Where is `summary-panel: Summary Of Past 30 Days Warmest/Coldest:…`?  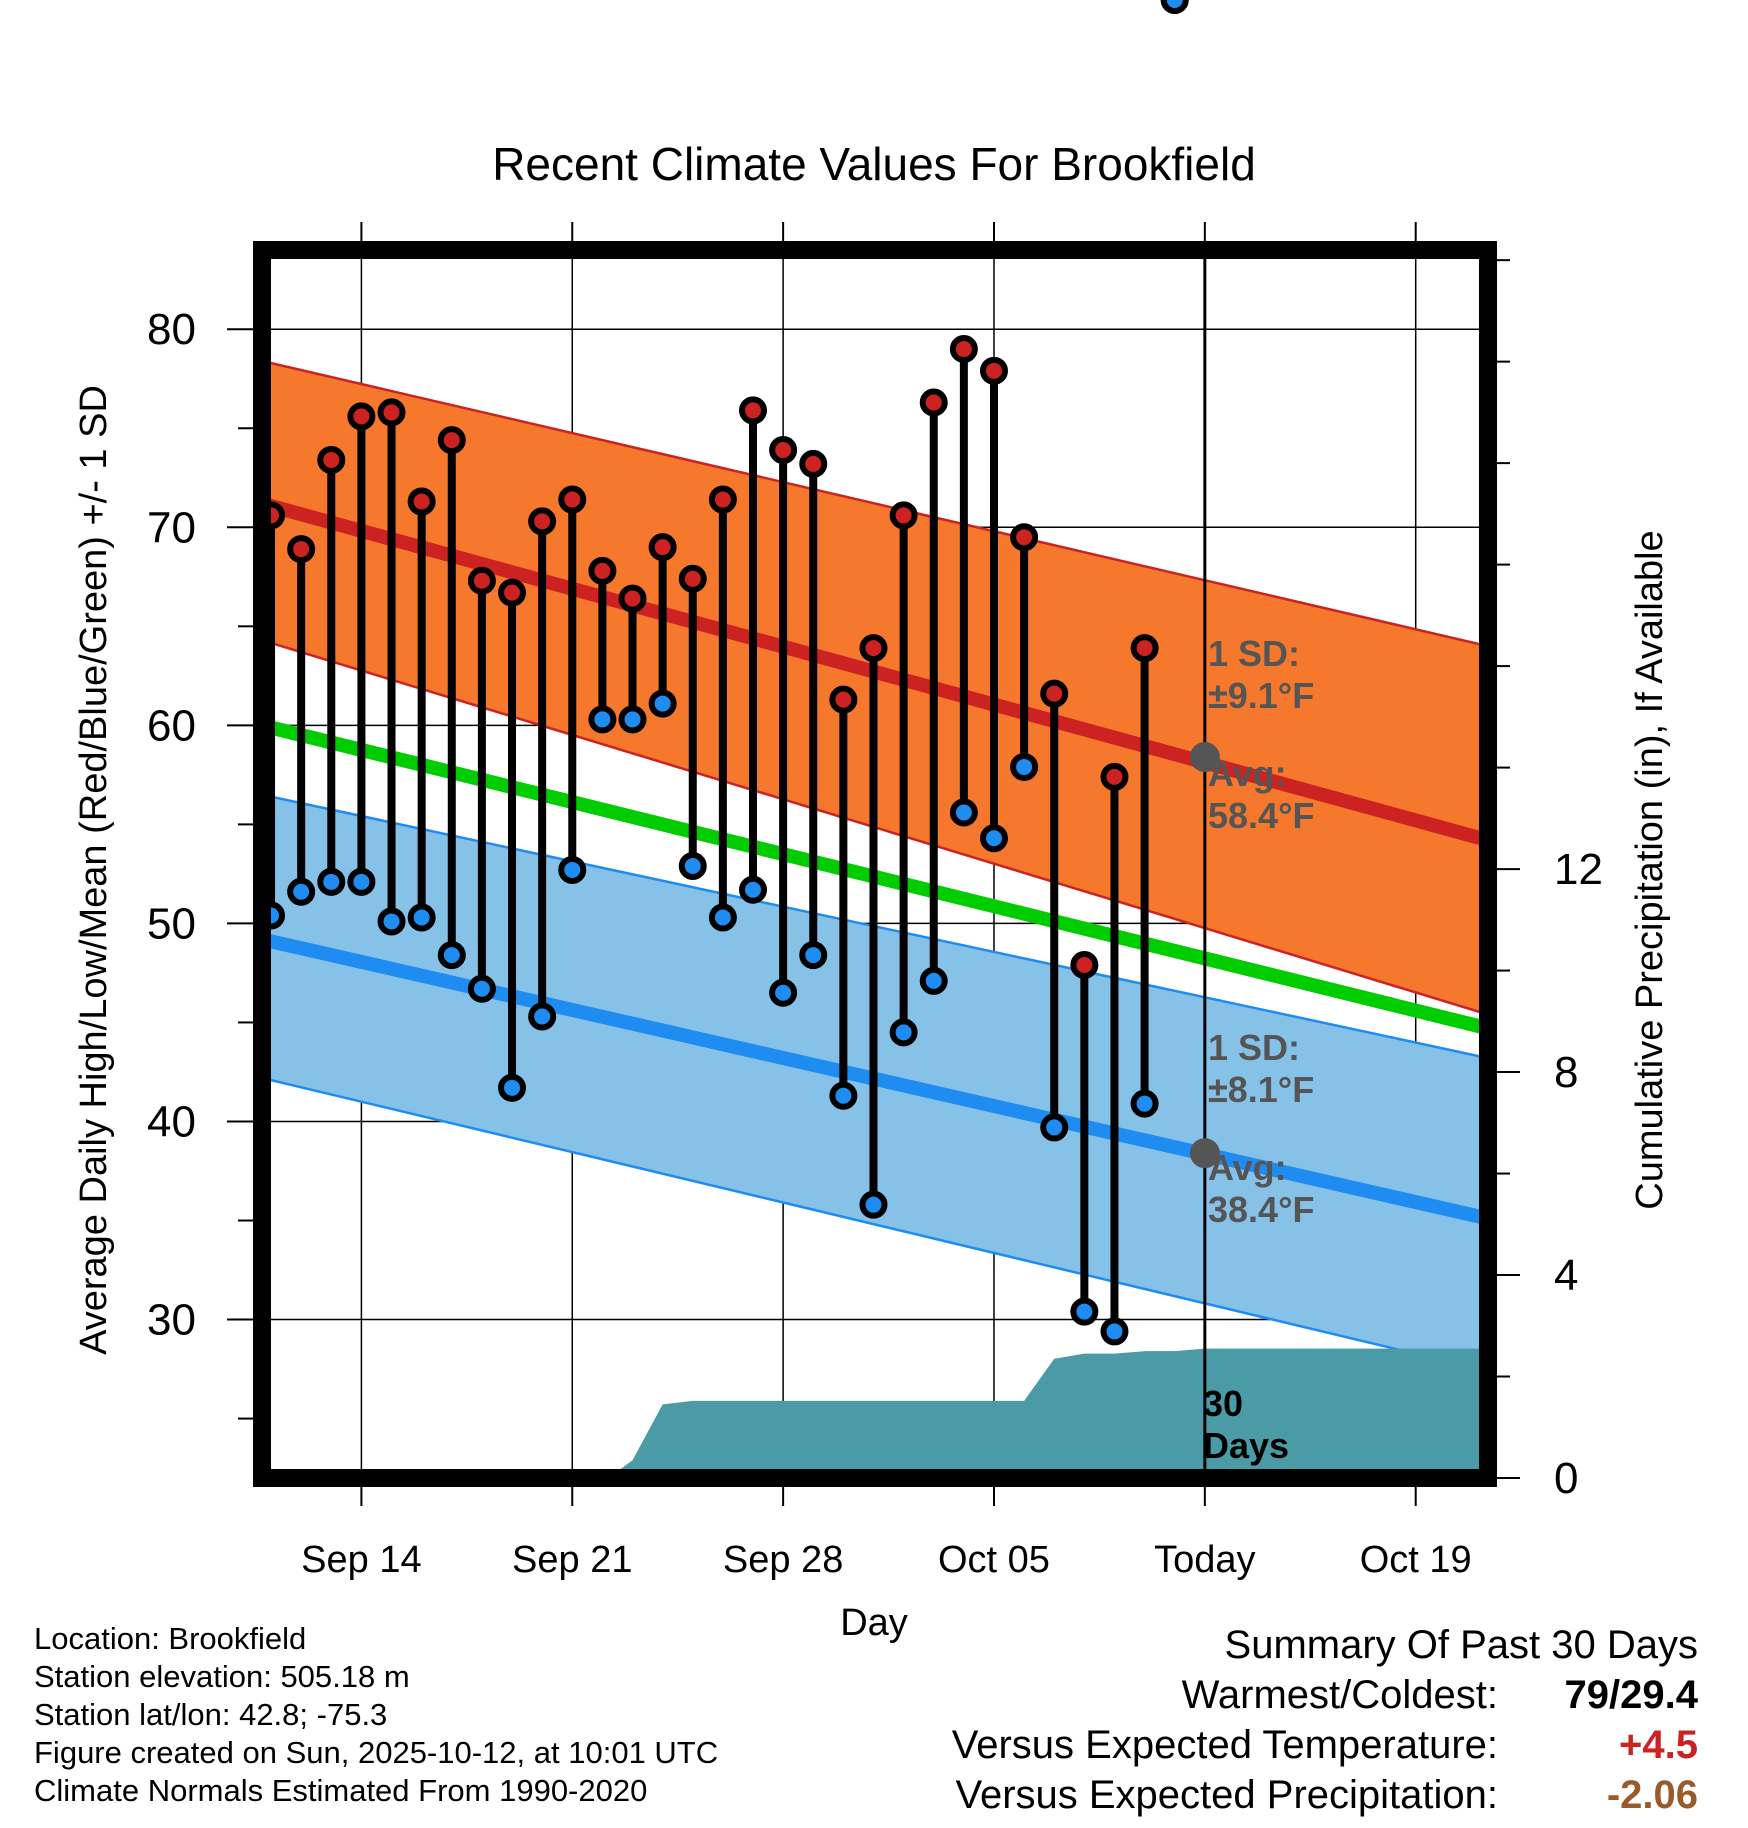 summary-panel: Summary Of Past 30 Days Warmest/Coldest:… is located at coordinates (1325, 1720).